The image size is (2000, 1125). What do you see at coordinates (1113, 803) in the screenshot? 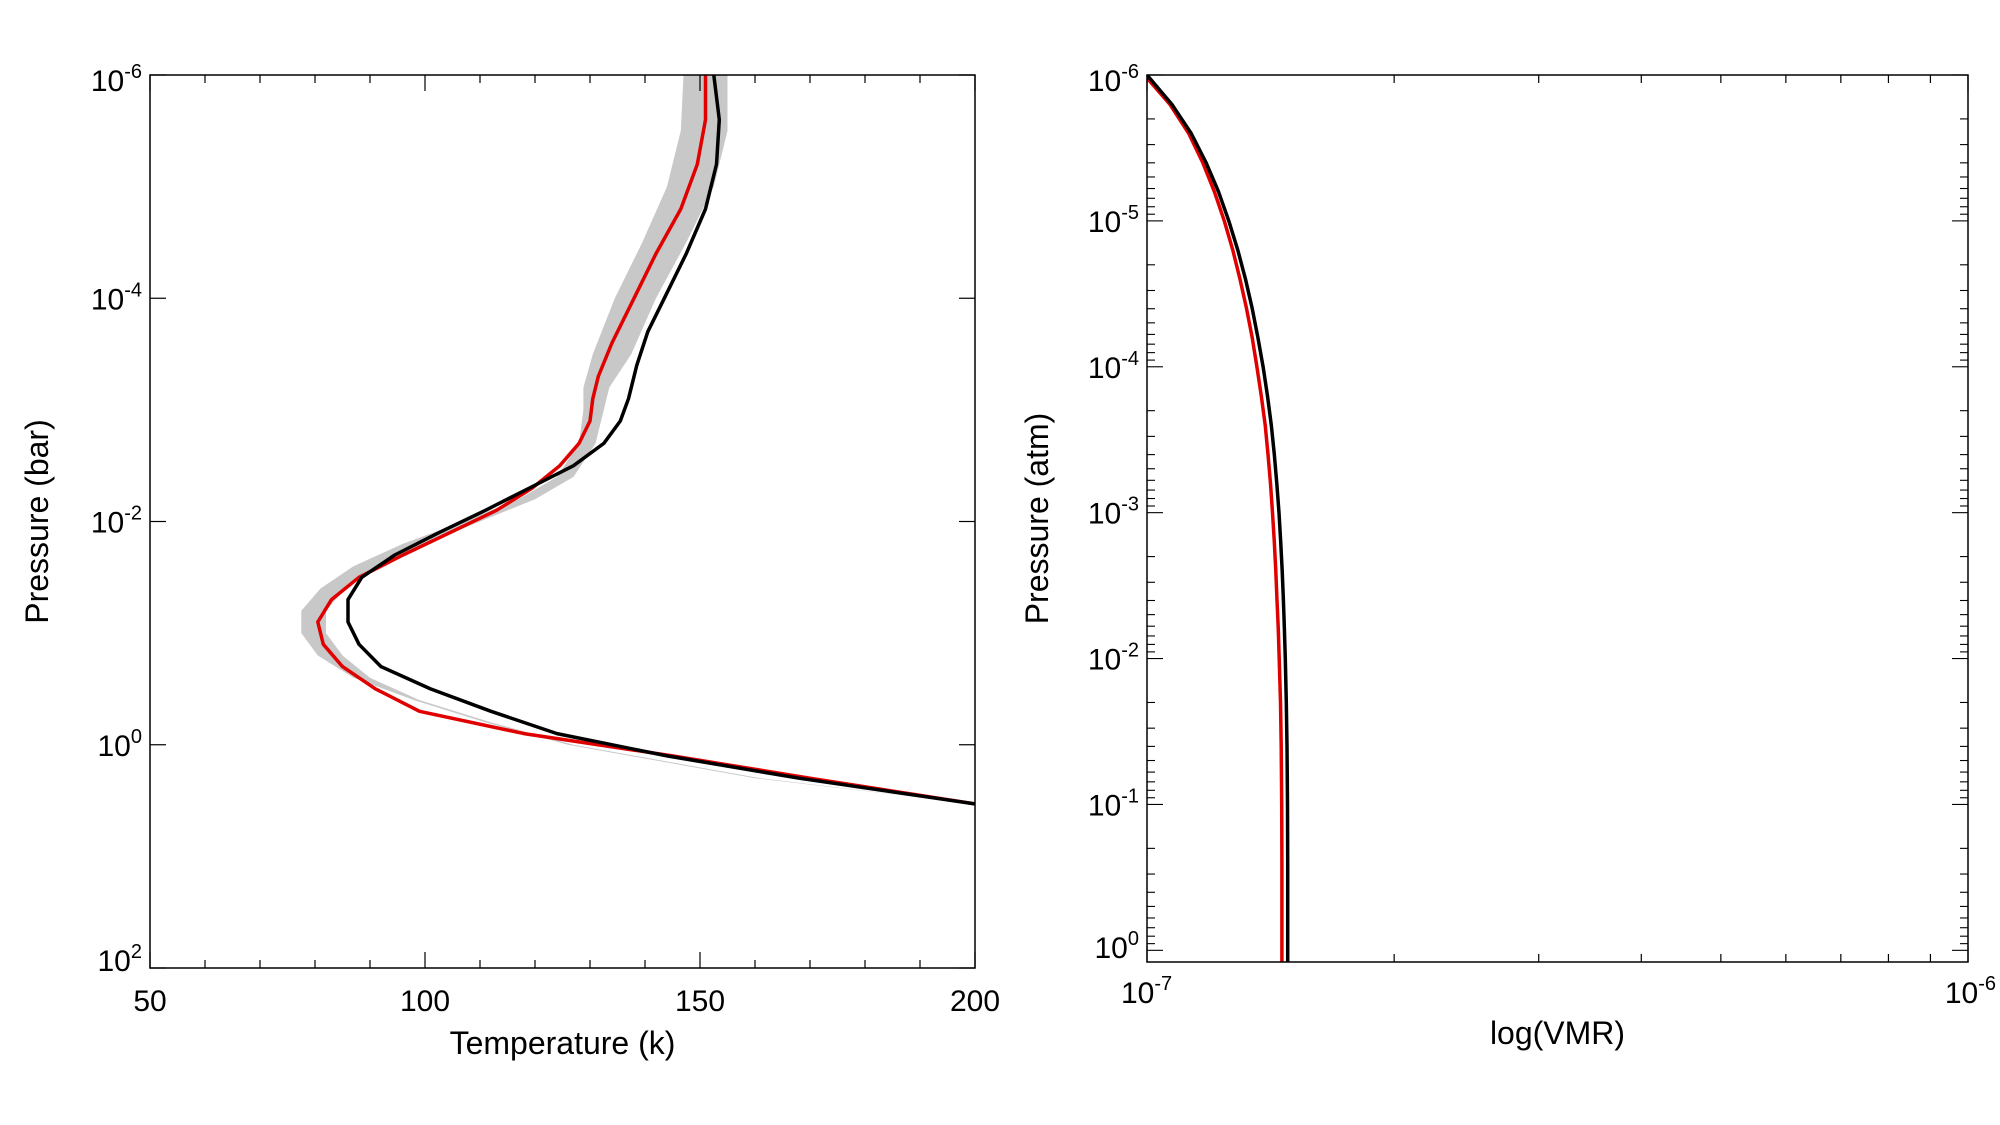
I see `y-tick-label: 10⁻¹` at bounding box center [1113, 803].